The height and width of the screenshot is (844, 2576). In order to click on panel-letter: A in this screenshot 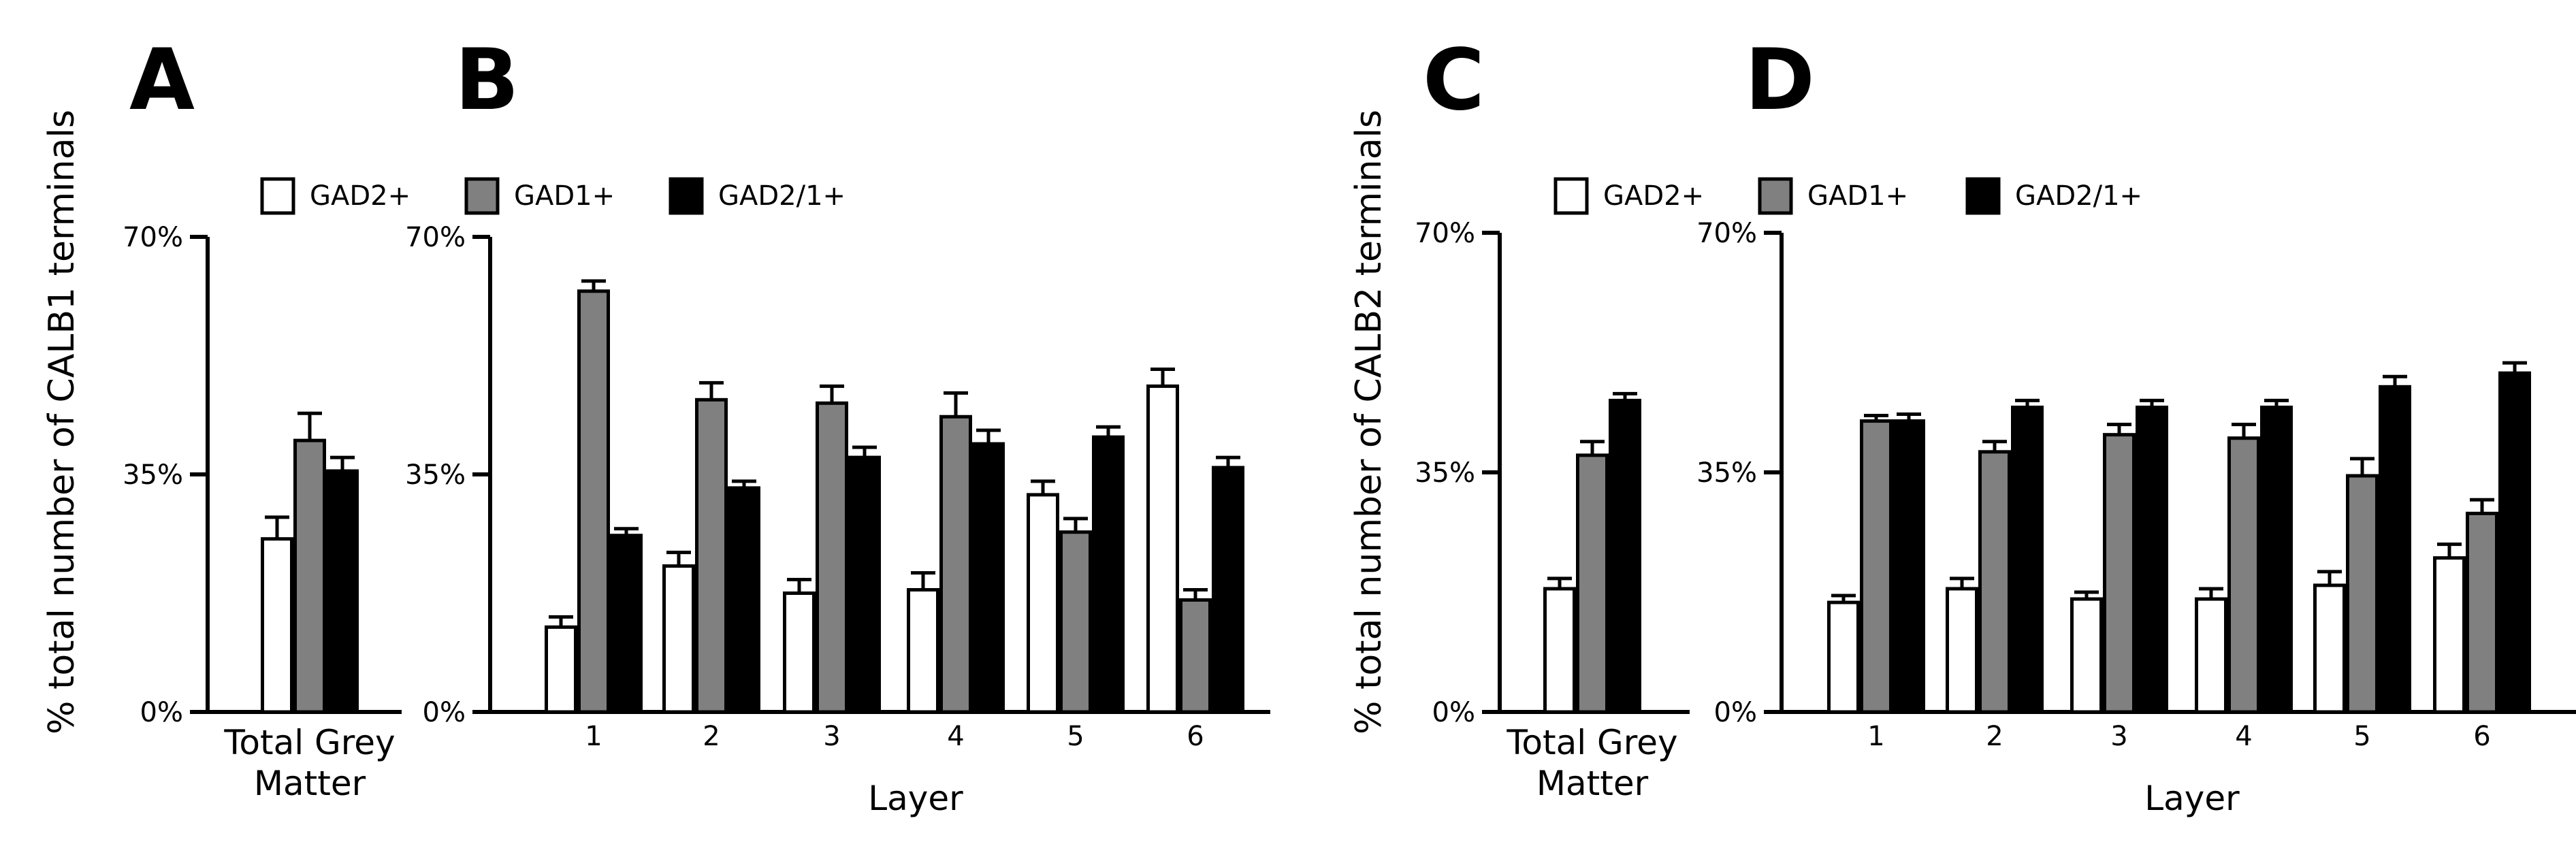, I will do `click(162, 80)`.